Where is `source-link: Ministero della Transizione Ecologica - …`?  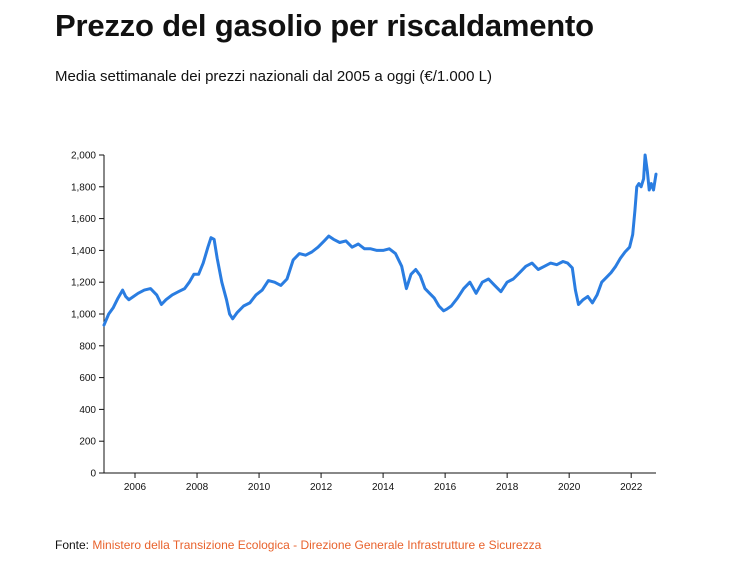 source-link: Ministero della Transizione Ecologica - … is located at coordinates (317, 545).